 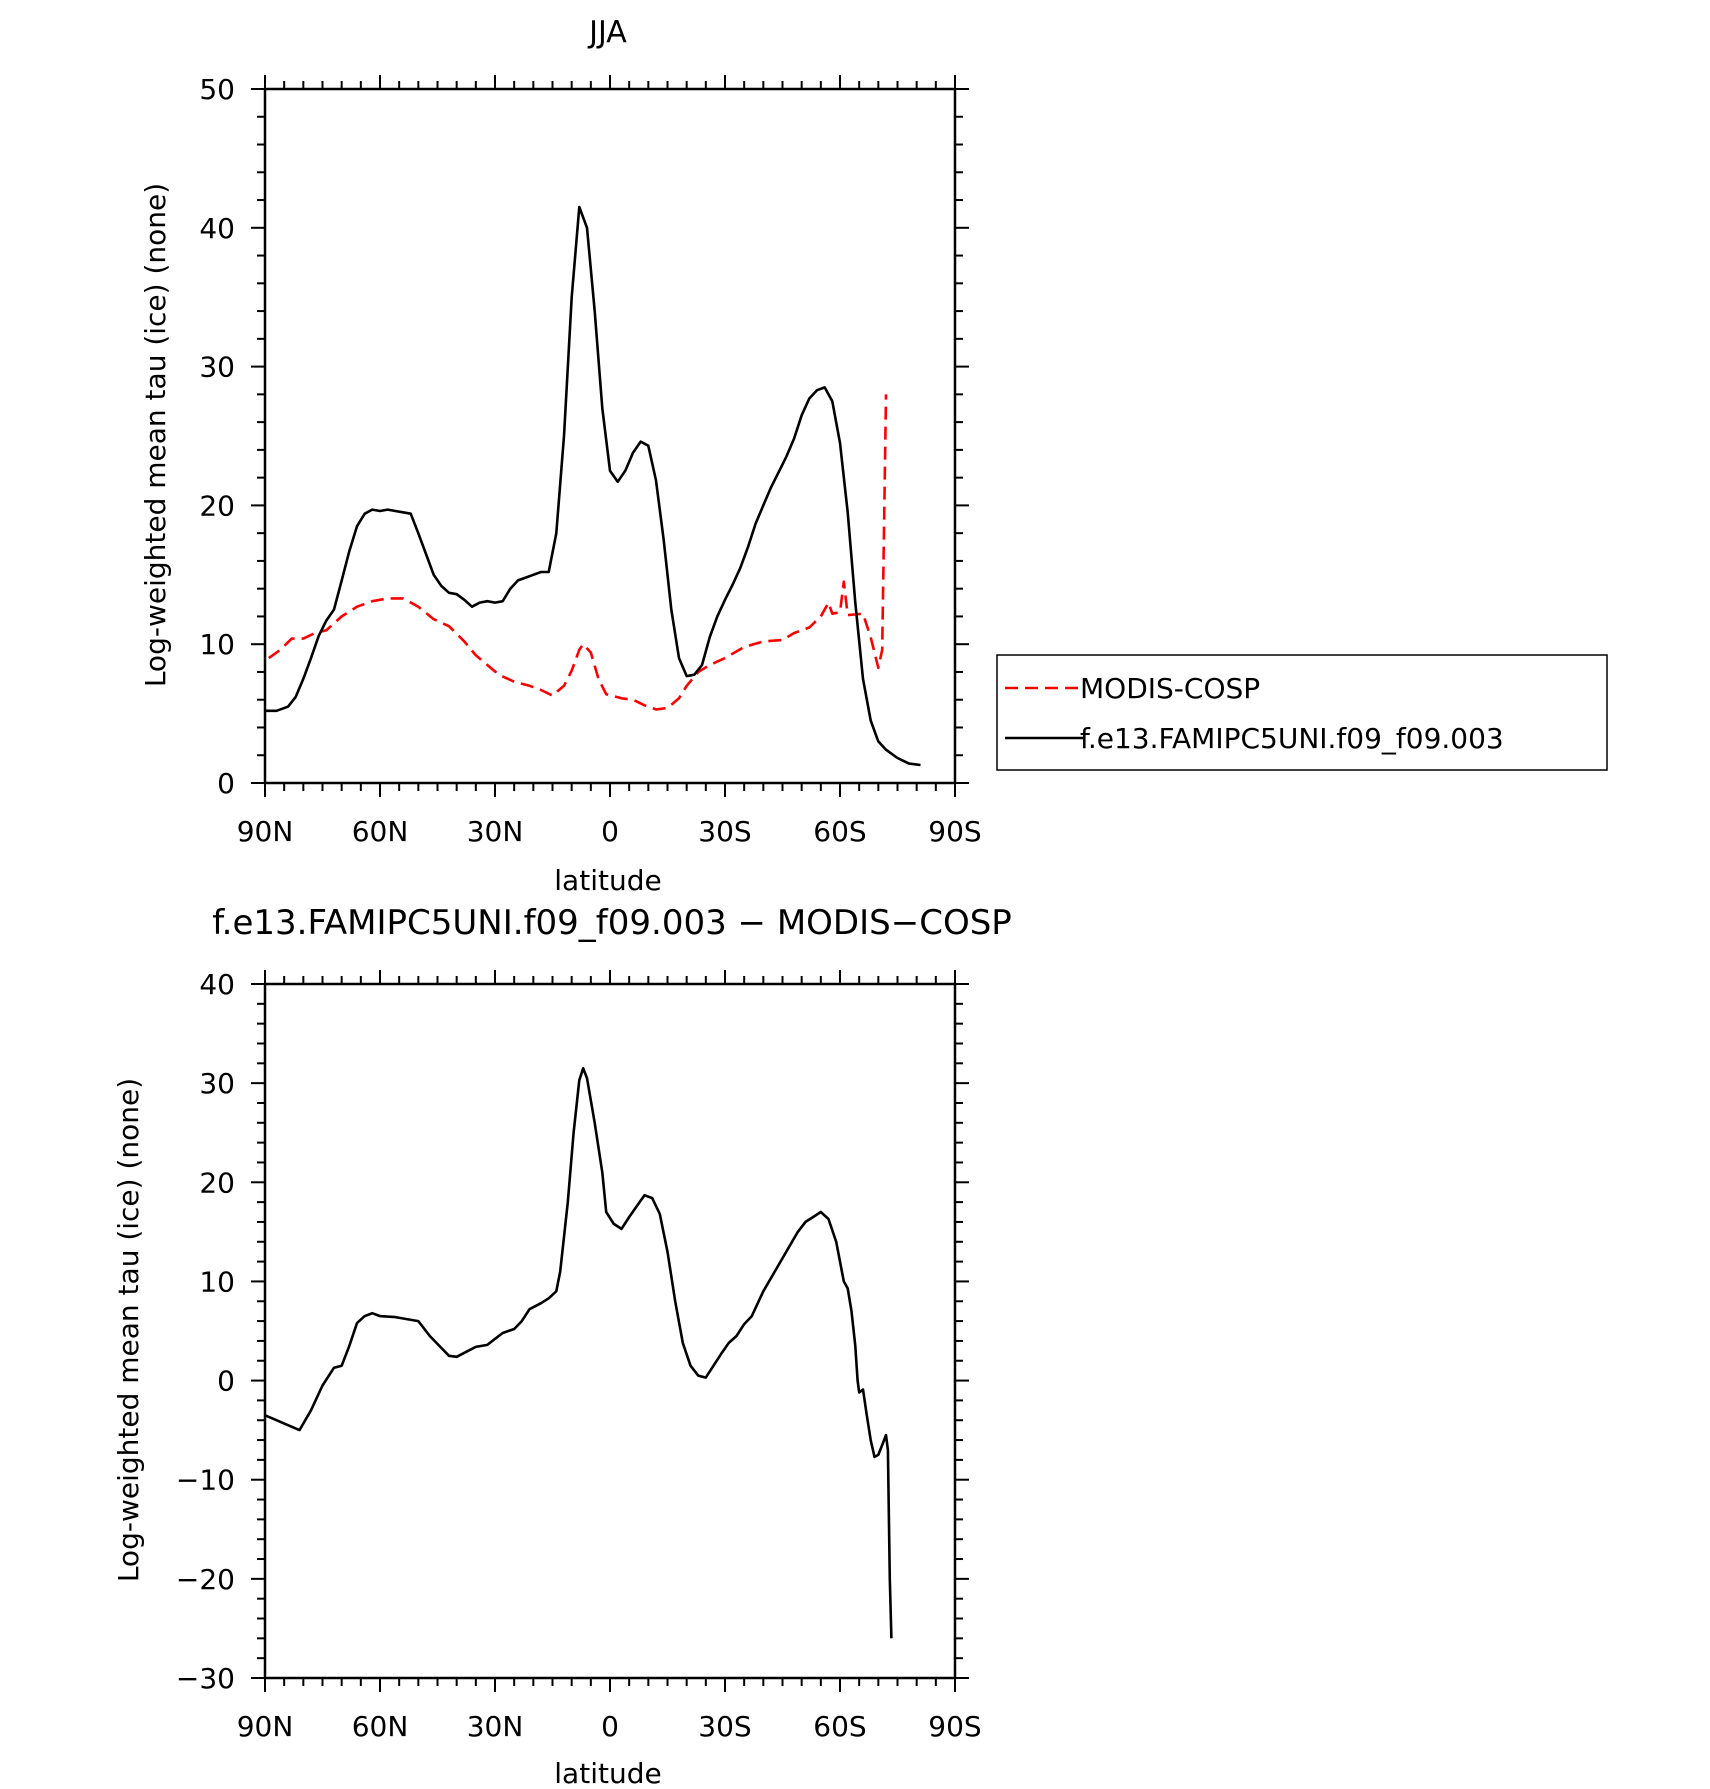 I want to click on bottom-x-tick-label: 90S, so click(x=954, y=1726).